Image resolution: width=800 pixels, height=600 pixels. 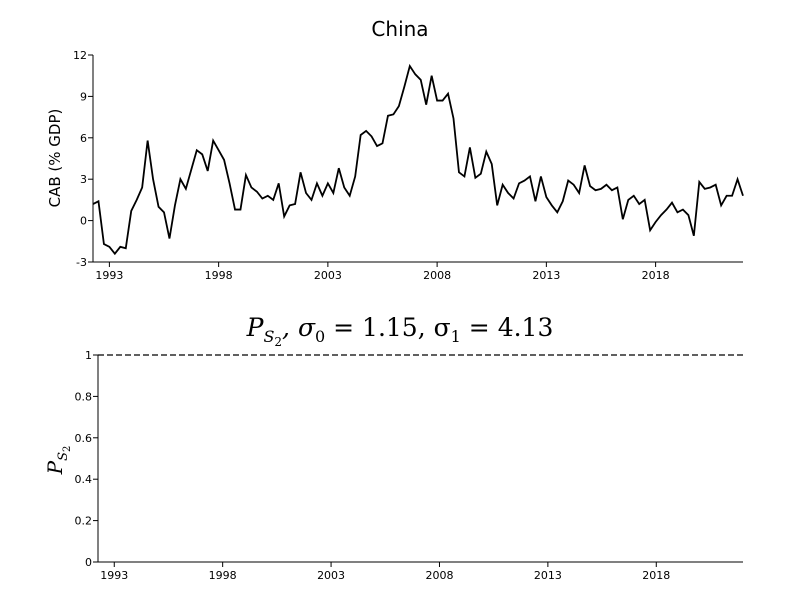 What do you see at coordinates (84, 438) in the screenshot?
I see `y-tick-label: 0.6` at bounding box center [84, 438].